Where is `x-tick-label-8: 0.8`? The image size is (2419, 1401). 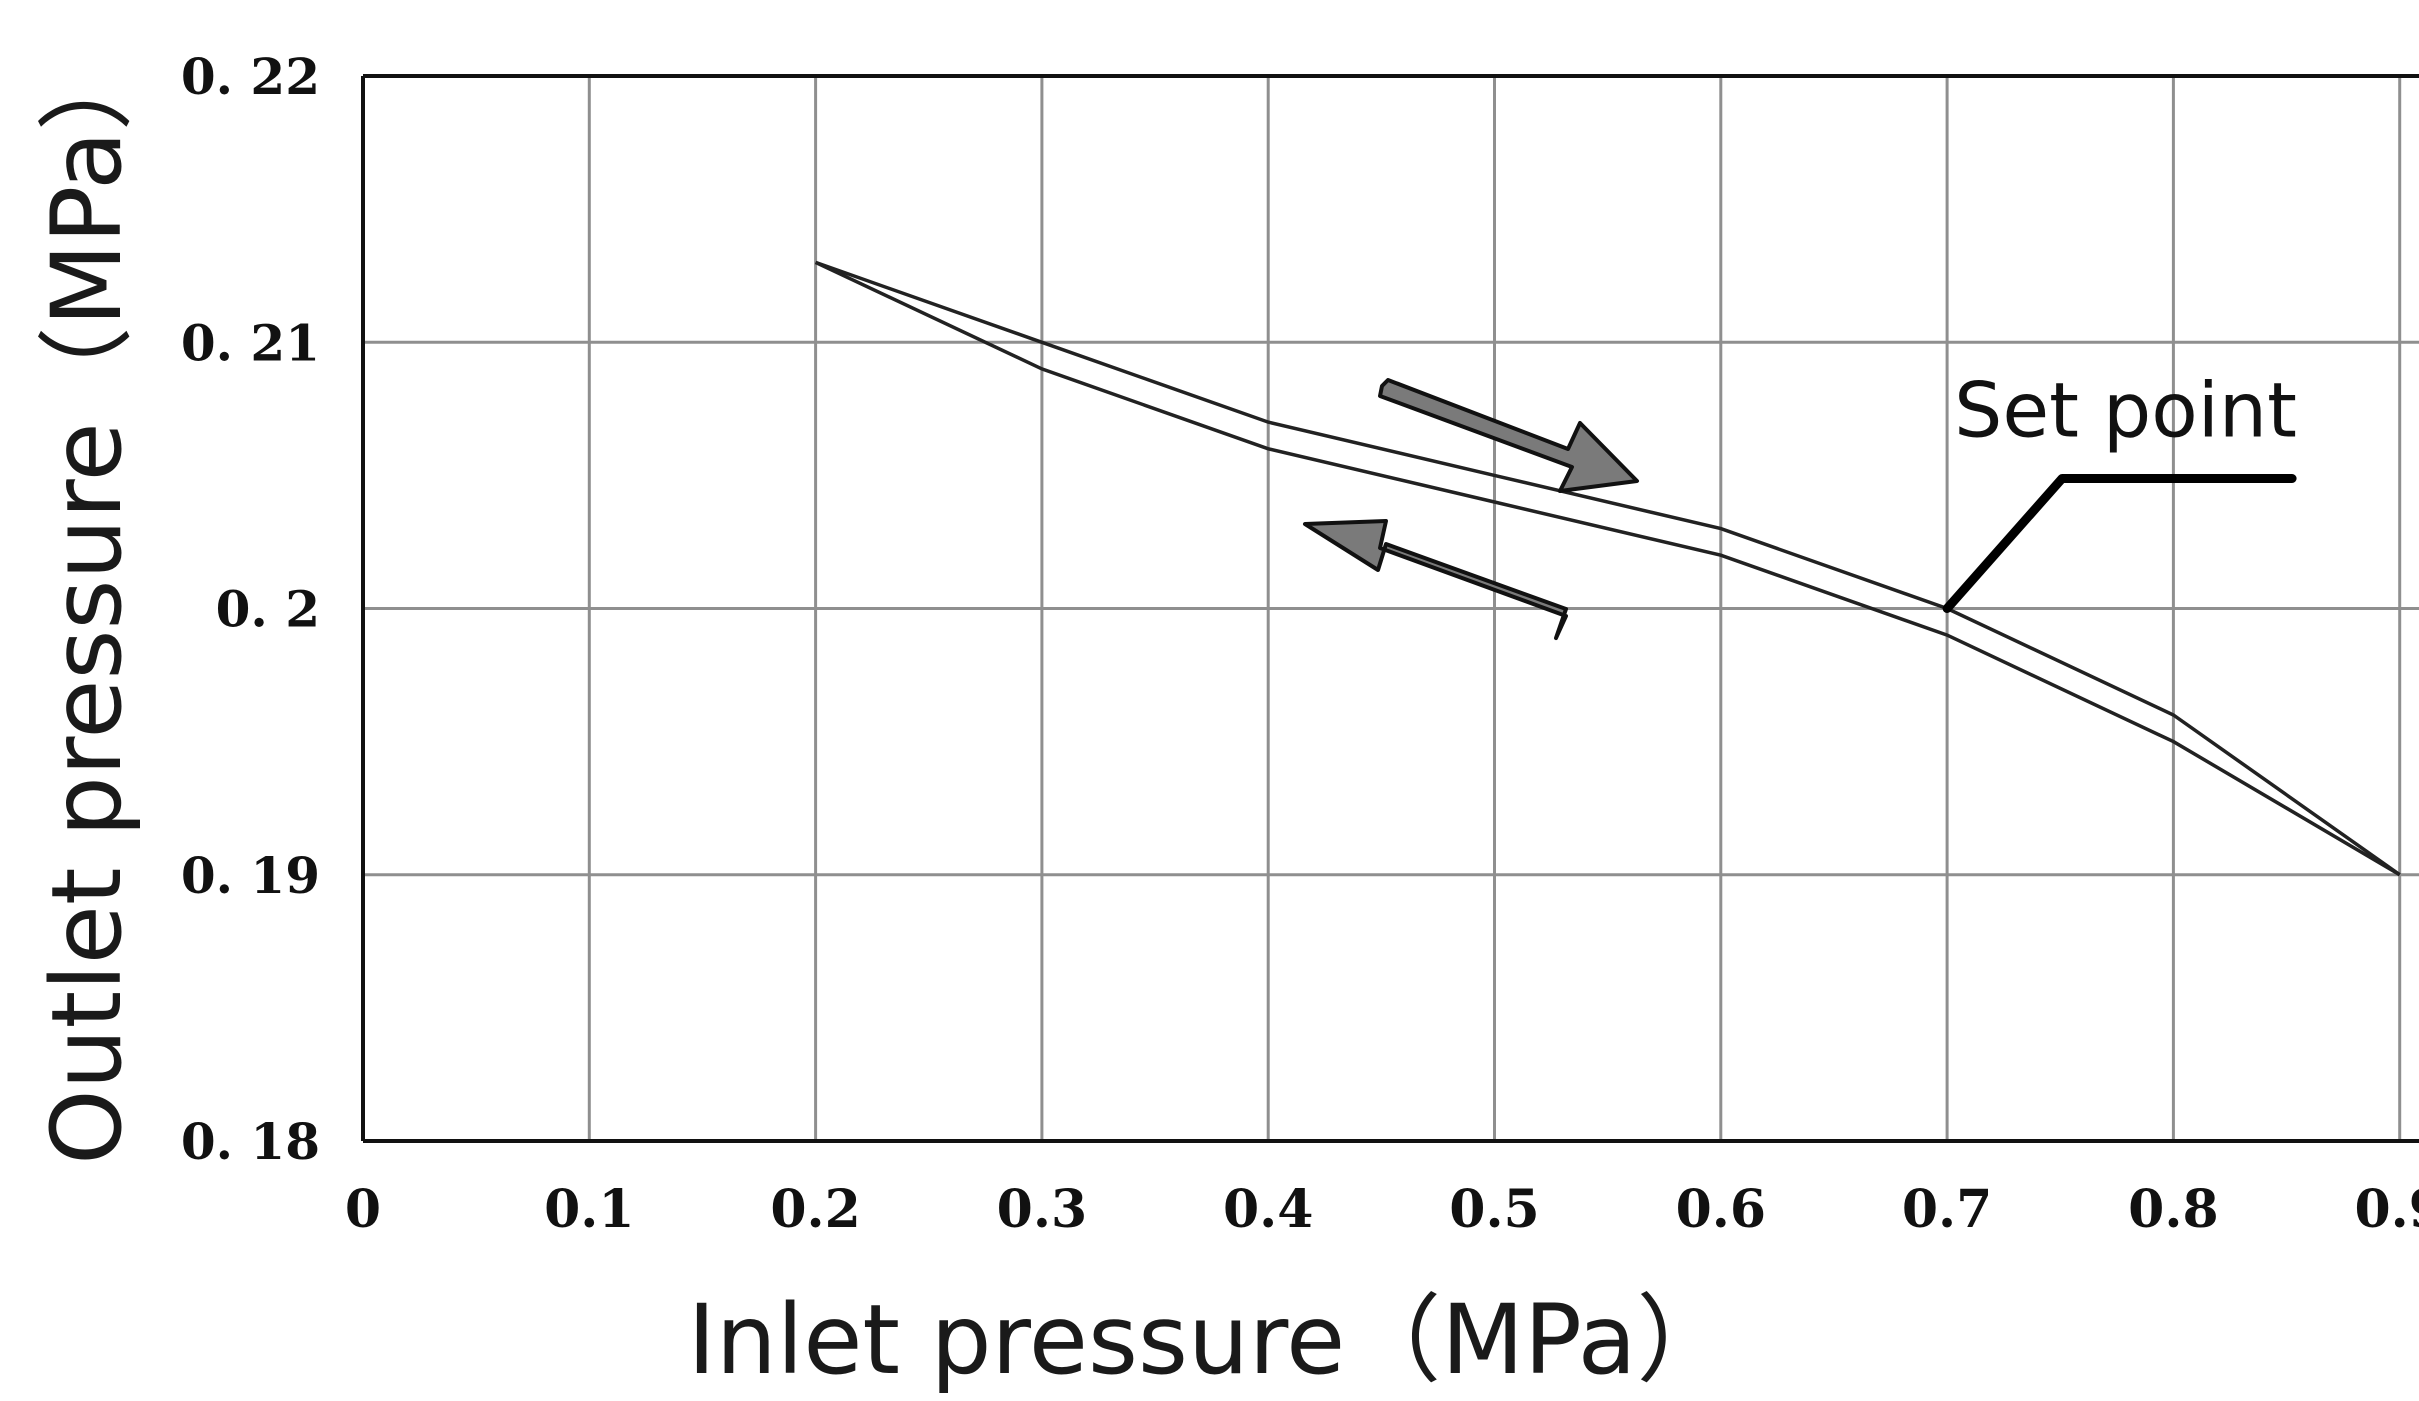 x-tick-label-8: 0.8 is located at coordinates (2173, 1209).